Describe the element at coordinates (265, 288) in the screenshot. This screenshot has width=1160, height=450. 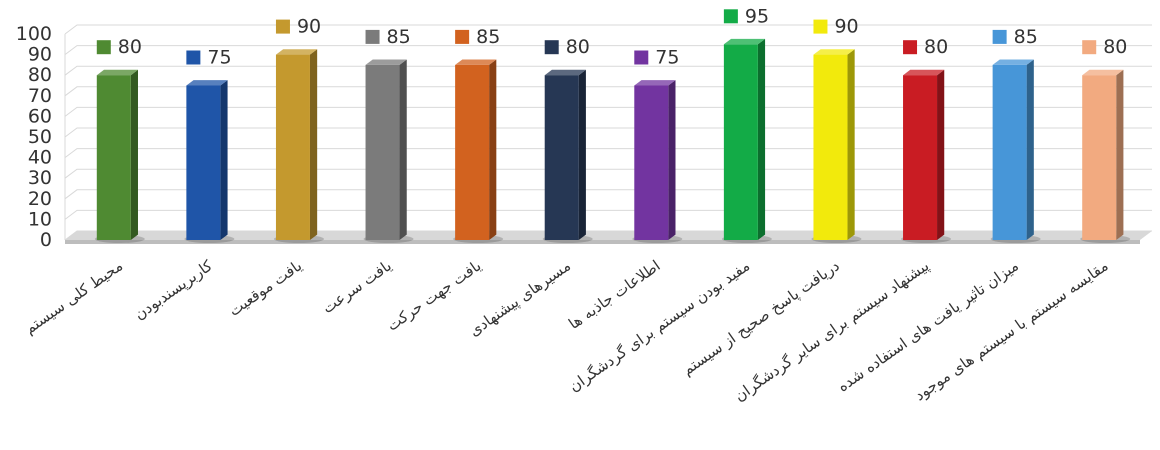
I see `category-label-3: یافت موقعیت` at that location.